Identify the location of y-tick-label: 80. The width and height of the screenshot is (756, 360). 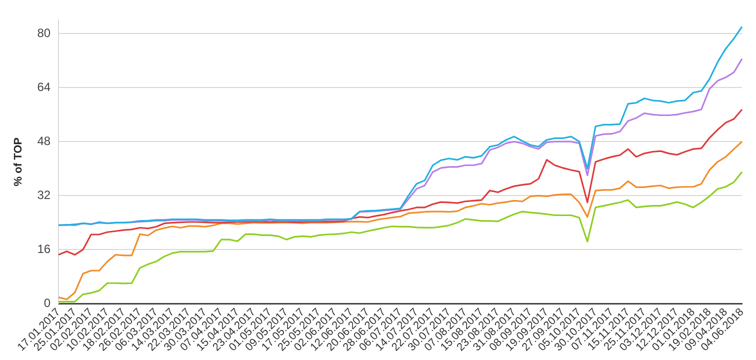
(44, 33).